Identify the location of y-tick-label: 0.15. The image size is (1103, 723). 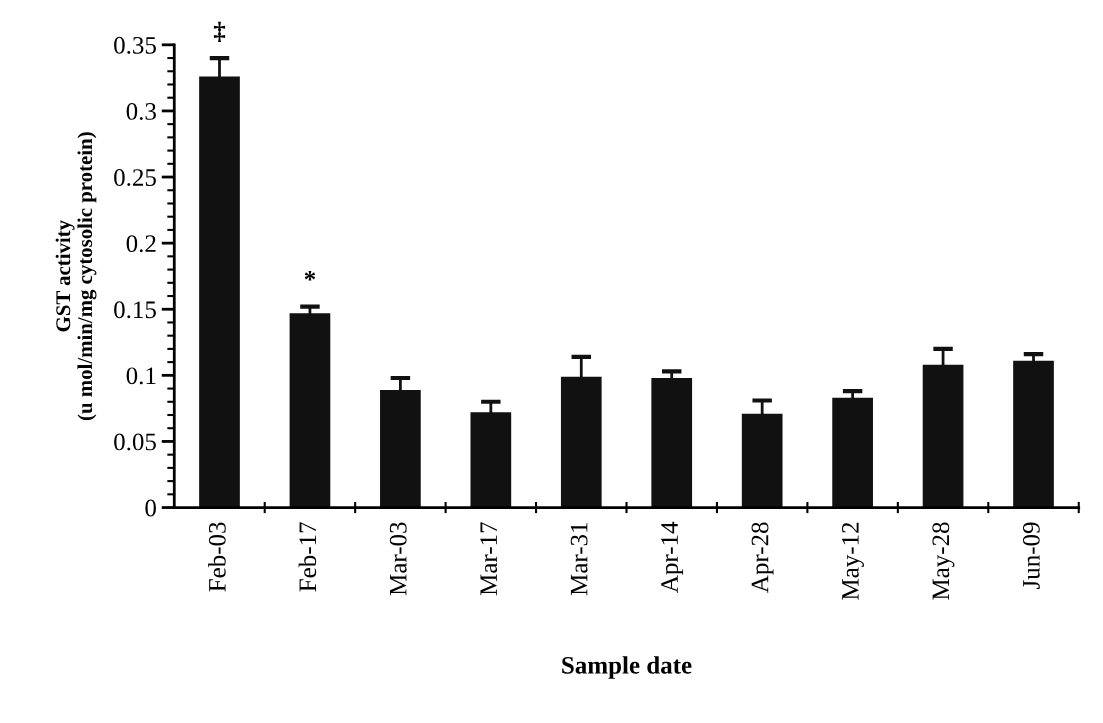
(135, 310).